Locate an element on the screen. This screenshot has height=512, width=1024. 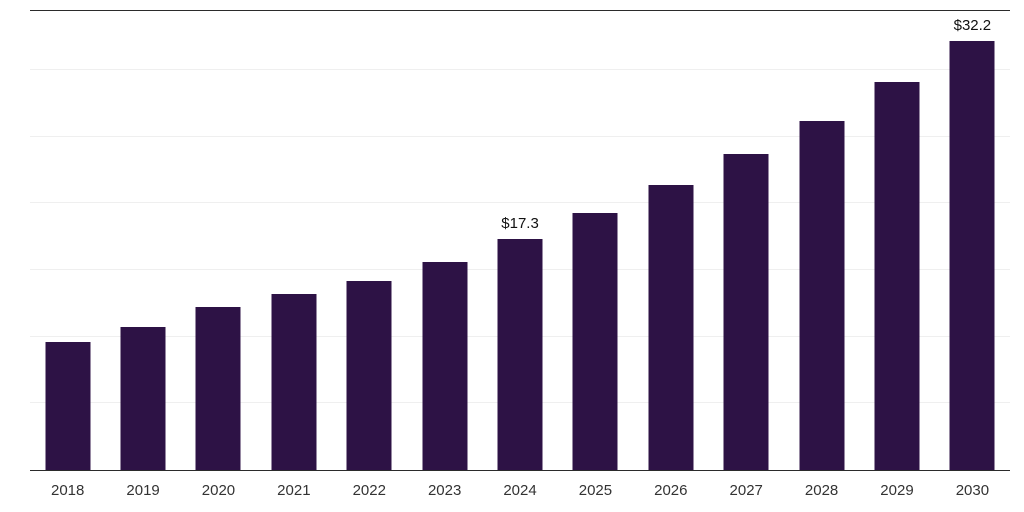
bar-slot-2023 is located at coordinates (444, 240).